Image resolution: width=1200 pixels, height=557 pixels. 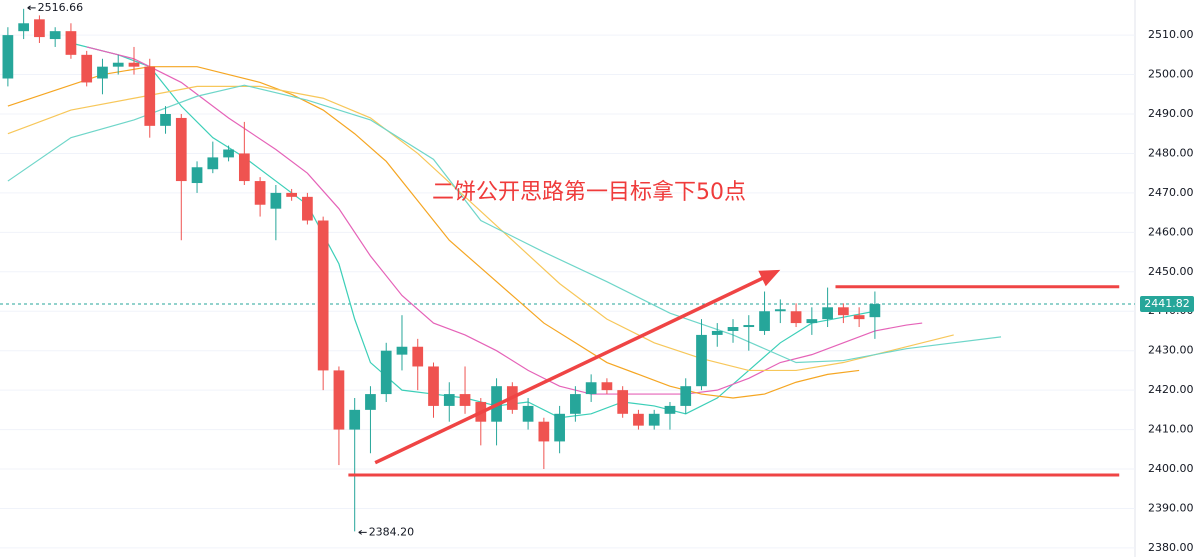 What do you see at coordinates (31, 8) in the screenshot?
I see `high-marker-arrow` at bounding box center [31, 8].